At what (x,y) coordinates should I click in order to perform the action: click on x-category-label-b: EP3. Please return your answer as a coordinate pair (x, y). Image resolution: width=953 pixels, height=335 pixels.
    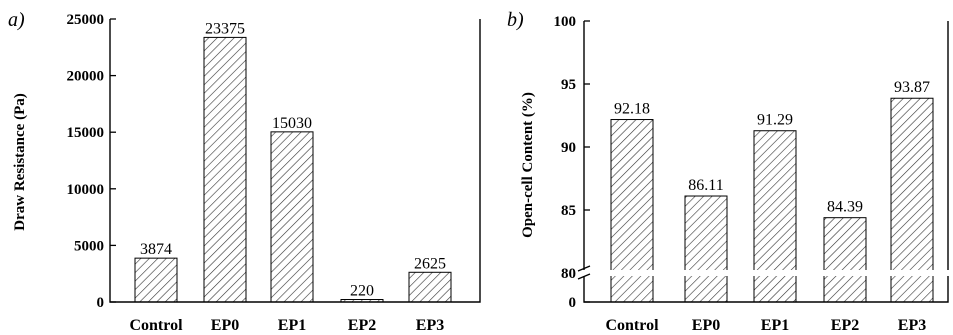
    Looking at the image, I should click on (912, 325).